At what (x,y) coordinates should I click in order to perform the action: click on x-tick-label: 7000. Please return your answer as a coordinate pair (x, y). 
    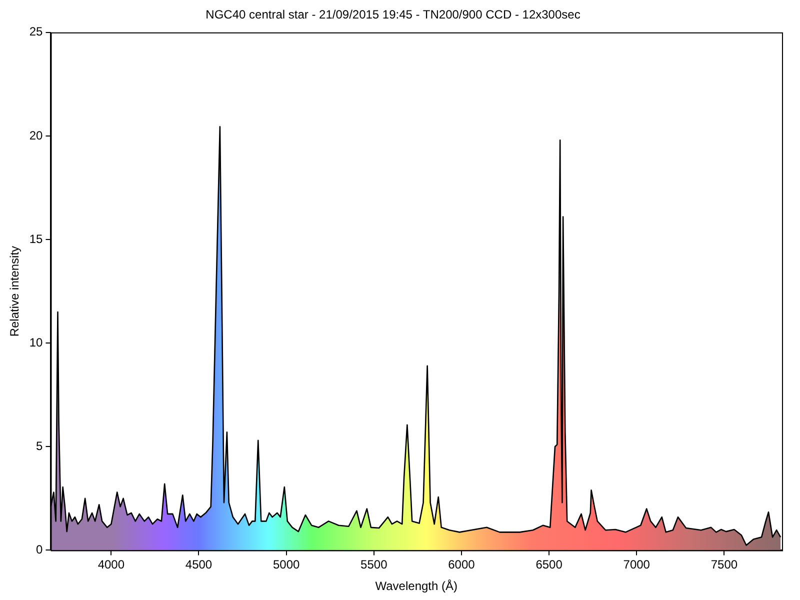
    Looking at the image, I should click on (636, 565).